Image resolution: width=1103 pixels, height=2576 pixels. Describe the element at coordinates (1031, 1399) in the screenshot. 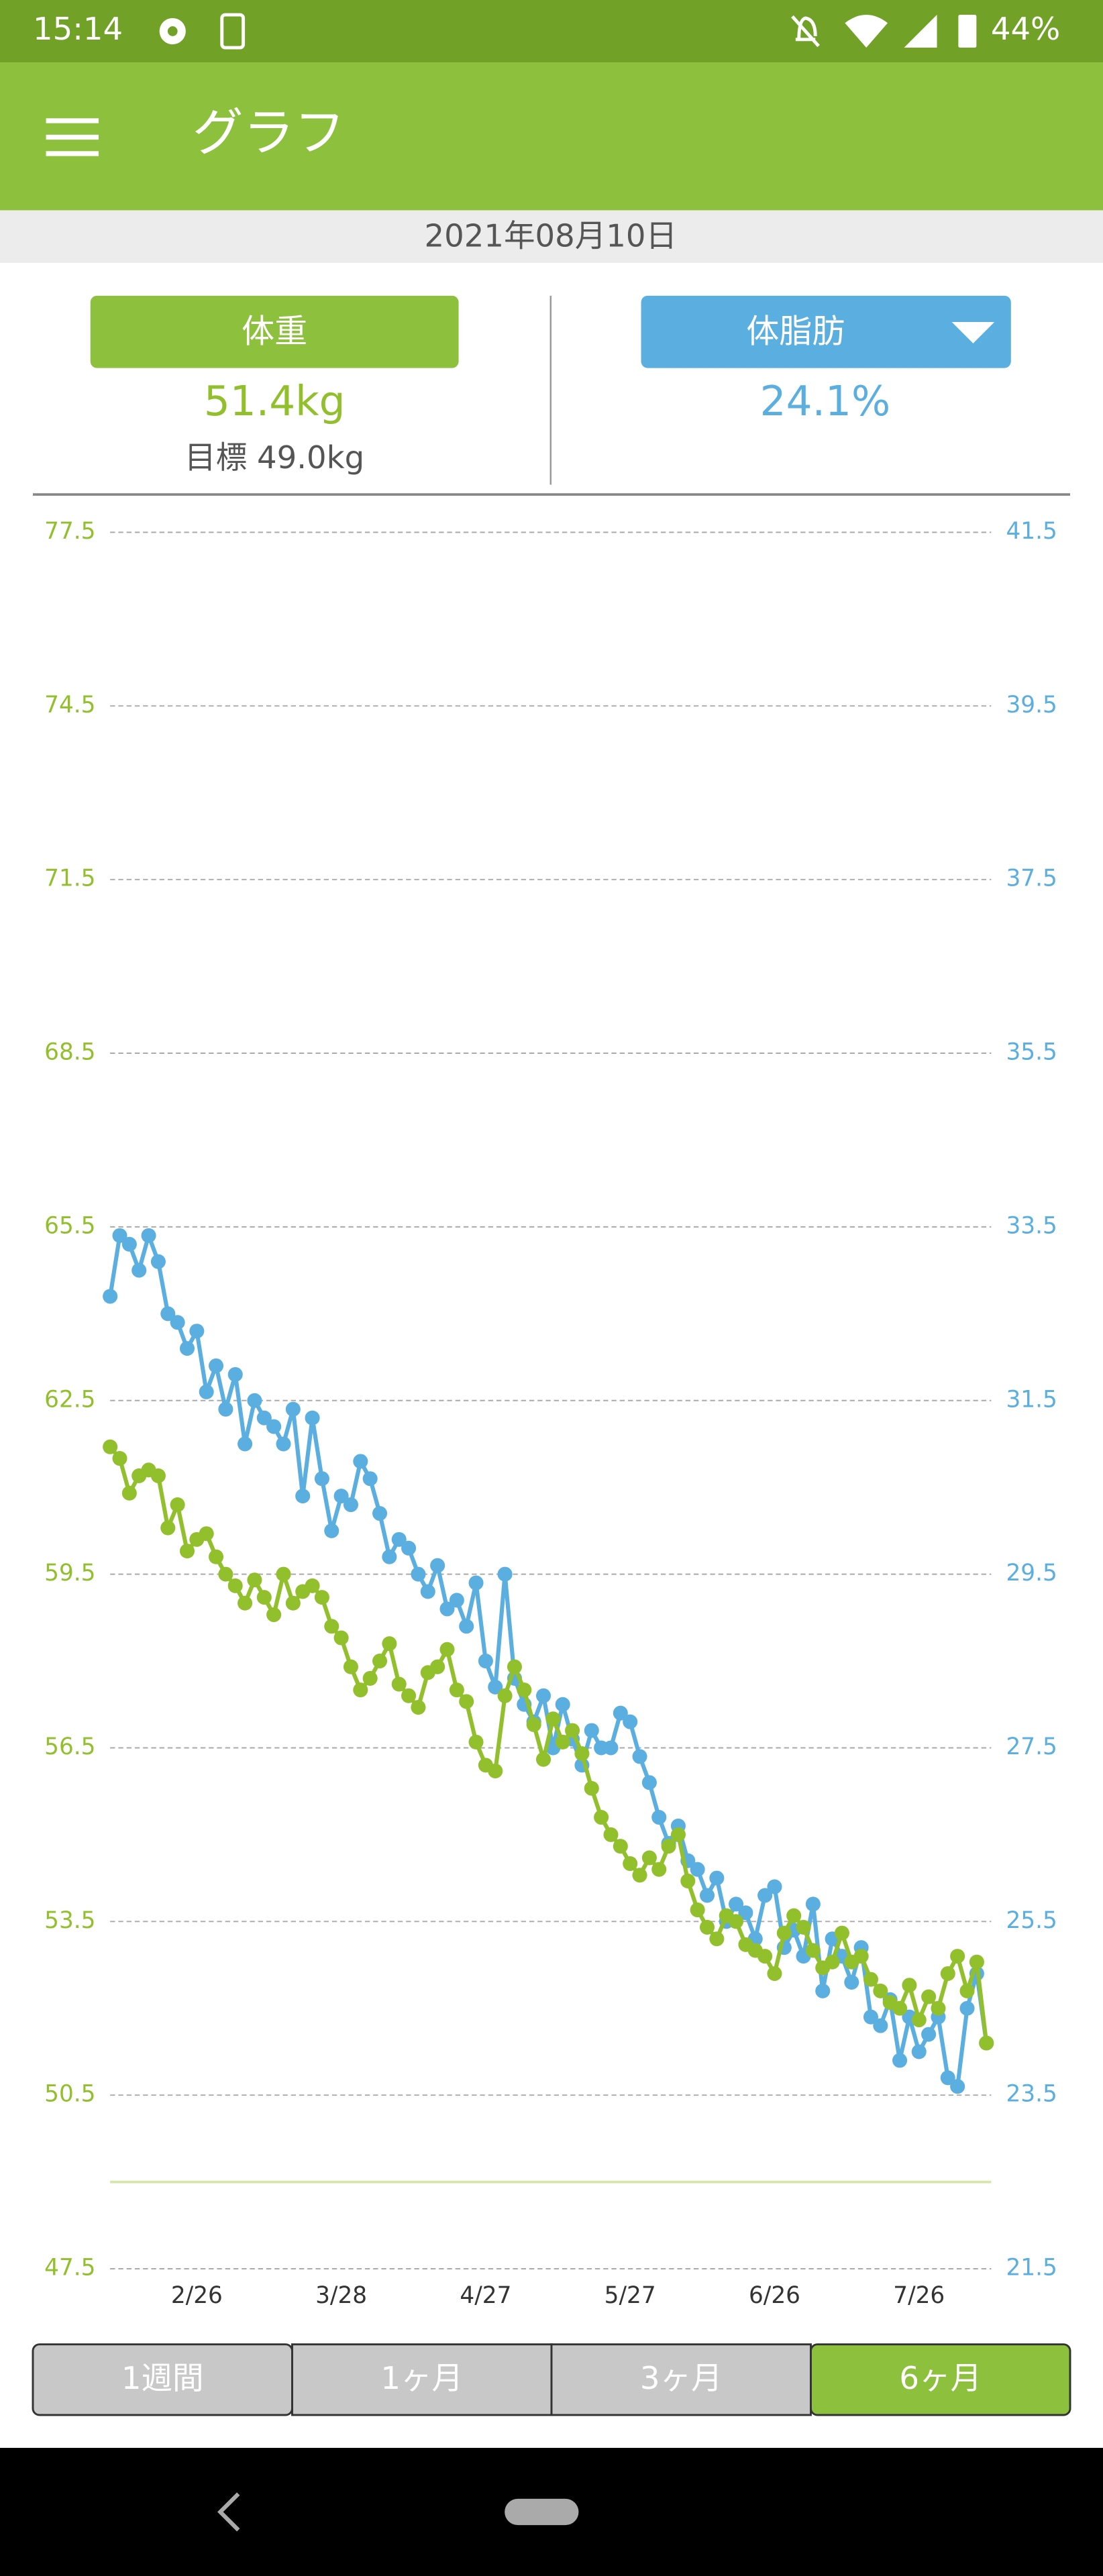

I see `y2-tick-label: 31.5` at that location.